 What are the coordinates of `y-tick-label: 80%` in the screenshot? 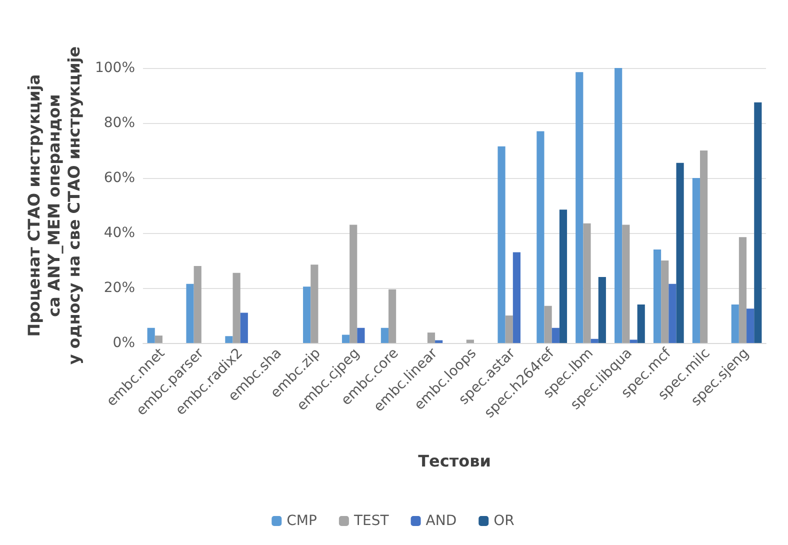 It's located at (119, 123).